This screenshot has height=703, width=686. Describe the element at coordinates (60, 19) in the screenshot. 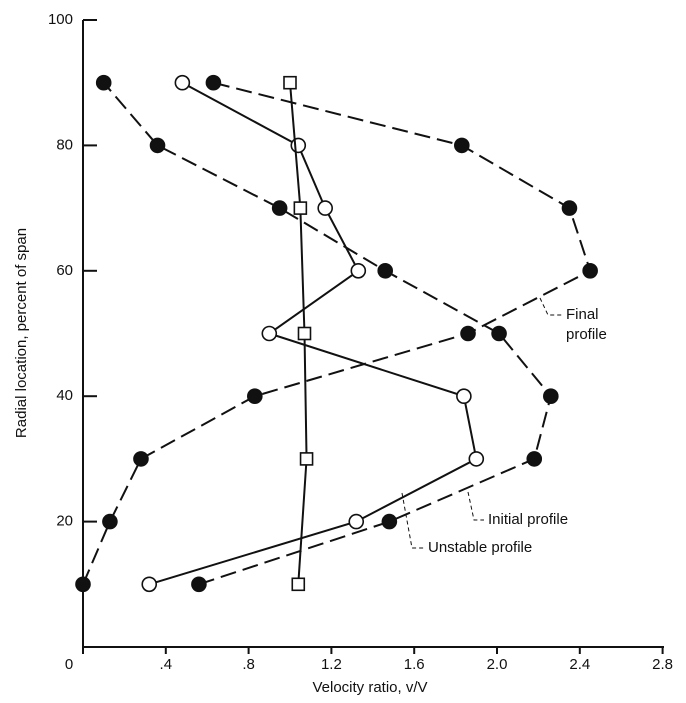

I see `y-tick-label: 100` at that location.